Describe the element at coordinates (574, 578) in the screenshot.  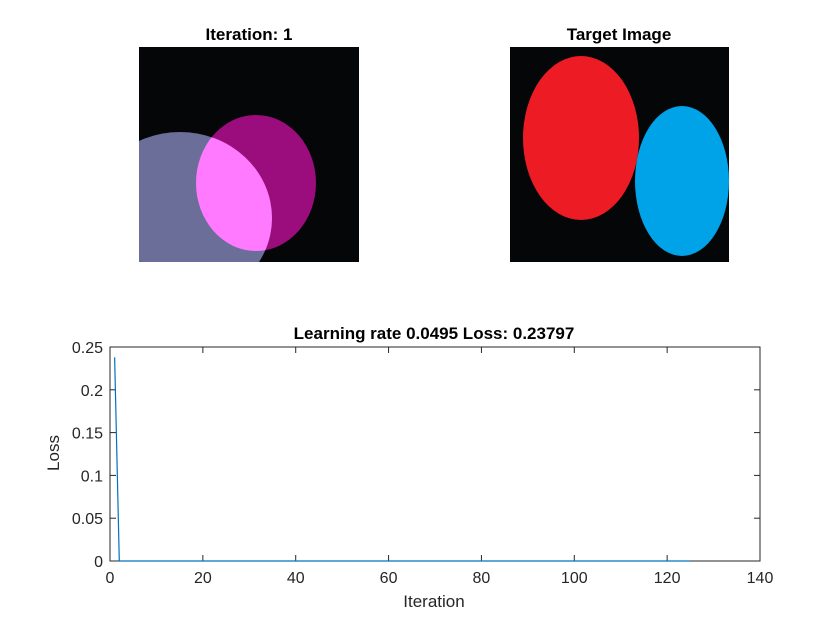
I see `x-tick-label: 100` at that location.